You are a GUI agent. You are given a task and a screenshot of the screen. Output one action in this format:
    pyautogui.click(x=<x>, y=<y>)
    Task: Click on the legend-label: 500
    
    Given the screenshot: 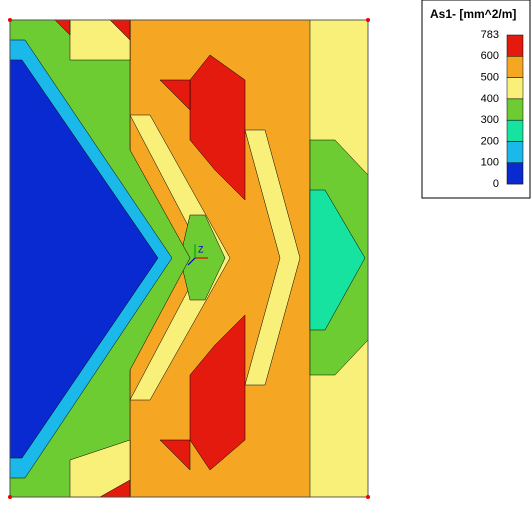 What is the action you would take?
    pyautogui.click(x=490, y=78)
    